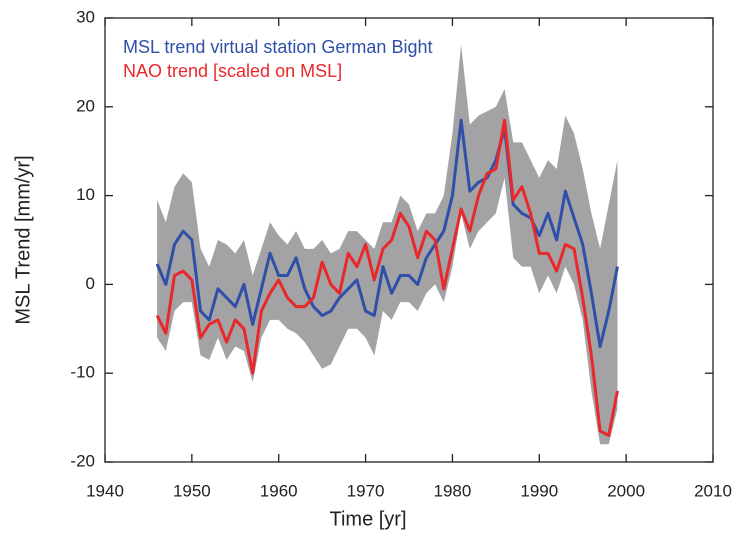  I want to click on x-tick-label: 2010, so click(713, 490).